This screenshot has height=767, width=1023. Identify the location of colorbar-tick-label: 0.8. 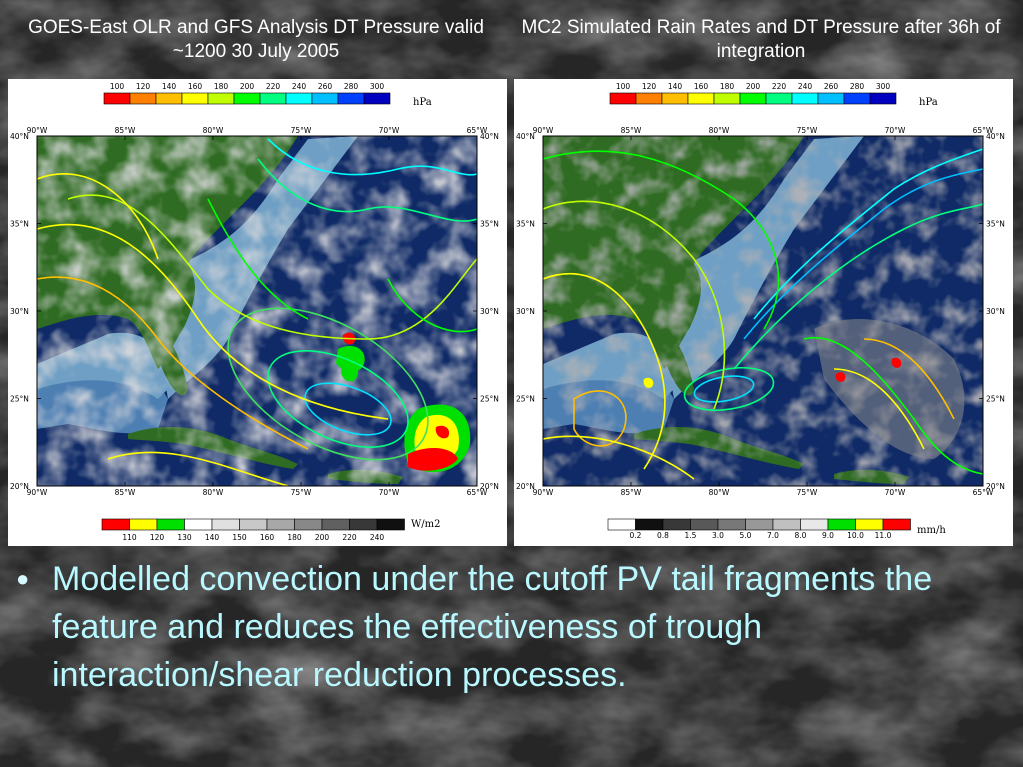
(663, 535).